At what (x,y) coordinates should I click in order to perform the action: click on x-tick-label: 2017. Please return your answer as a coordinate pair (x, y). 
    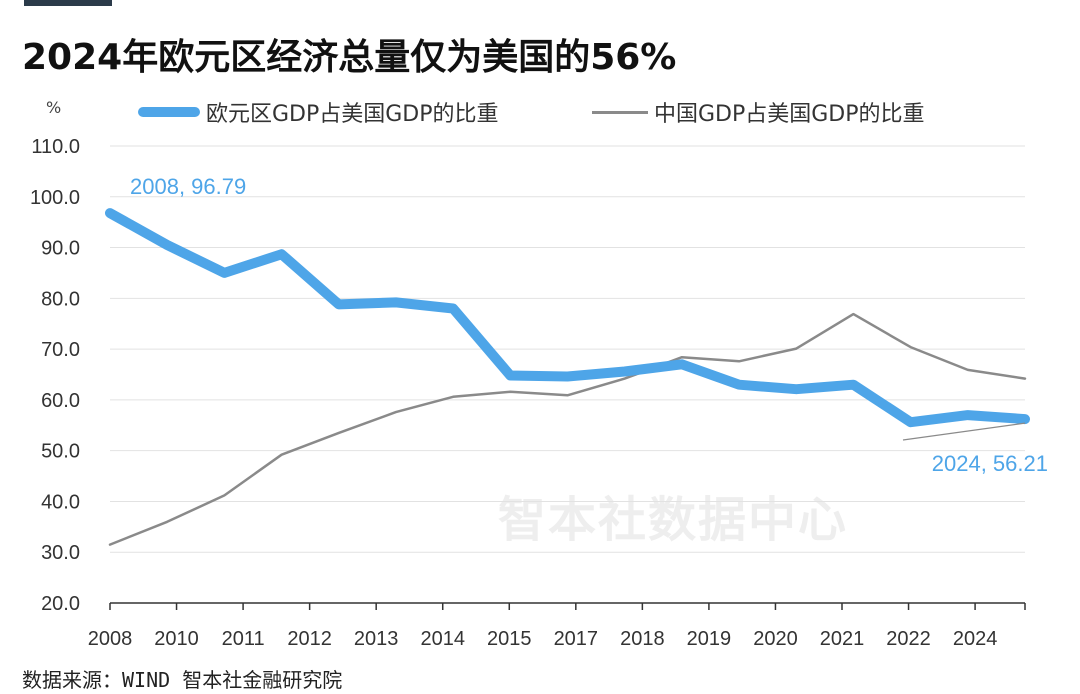
    Looking at the image, I should click on (576, 639).